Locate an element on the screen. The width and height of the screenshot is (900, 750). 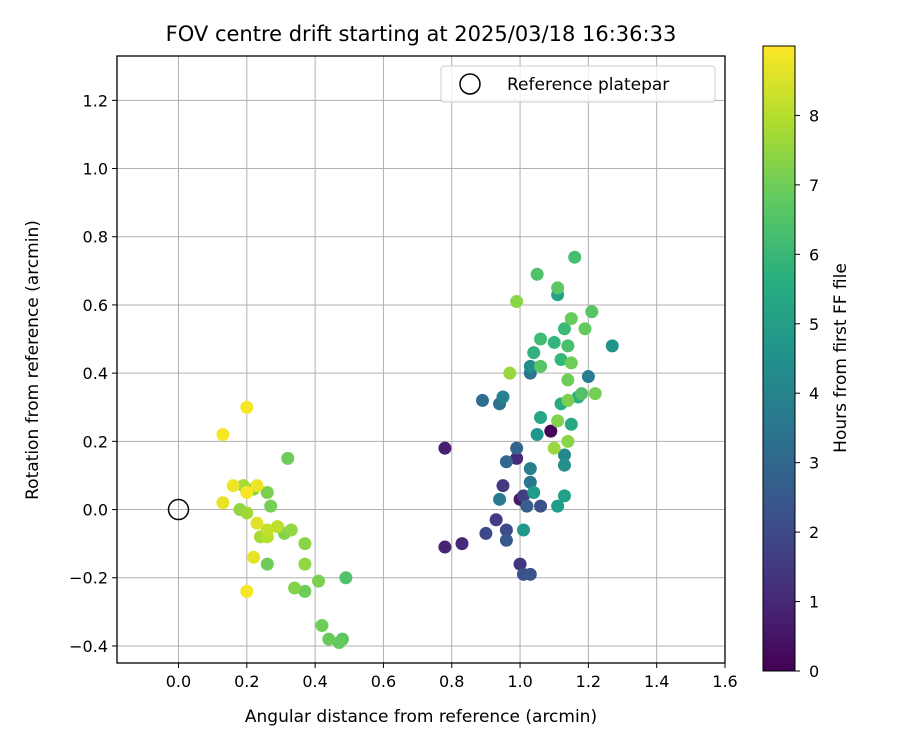
y-axis-label: Rotation from reference (arcmin) is located at coordinates (33, 360).